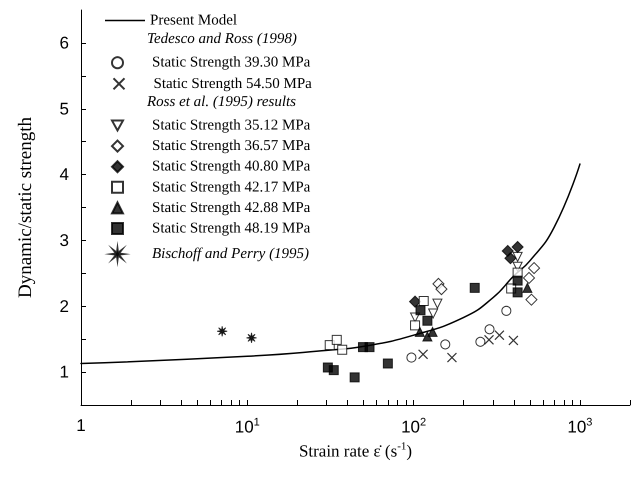  I want to click on y-tick-label: 3, so click(64, 240).